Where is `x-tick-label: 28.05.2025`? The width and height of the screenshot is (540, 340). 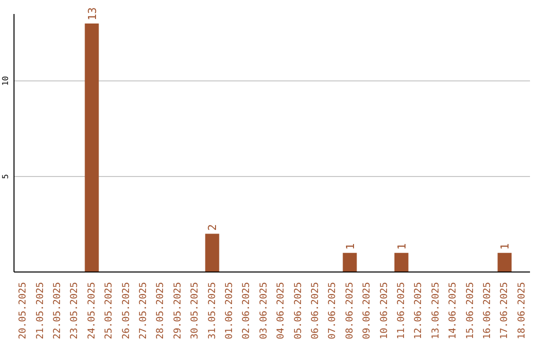
x-tick-label: 28.05.2025 is located at coordinates (160, 311).